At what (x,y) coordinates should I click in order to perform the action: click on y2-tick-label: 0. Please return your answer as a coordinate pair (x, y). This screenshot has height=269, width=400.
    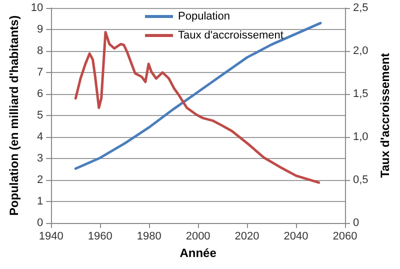
    Looking at the image, I should click on (356, 223).